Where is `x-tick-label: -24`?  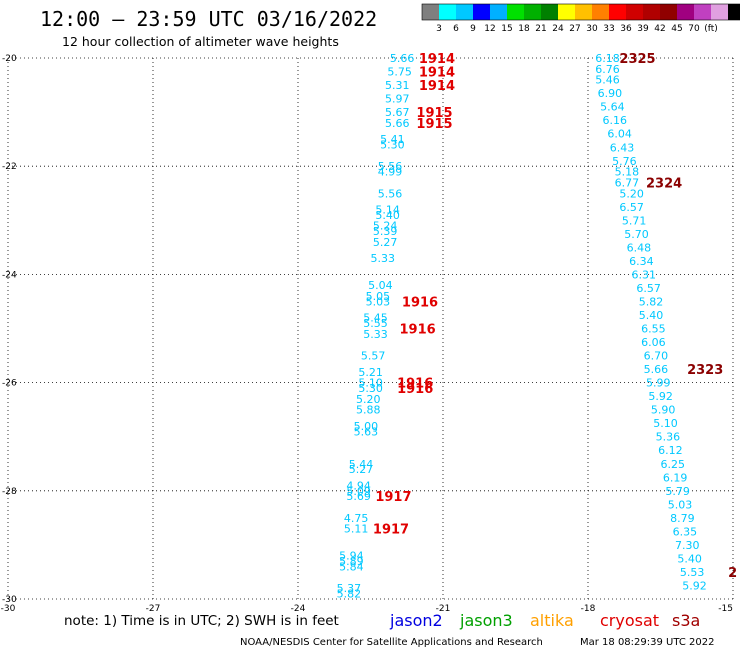
x-tick-label: -24 is located at coordinates (298, 609).